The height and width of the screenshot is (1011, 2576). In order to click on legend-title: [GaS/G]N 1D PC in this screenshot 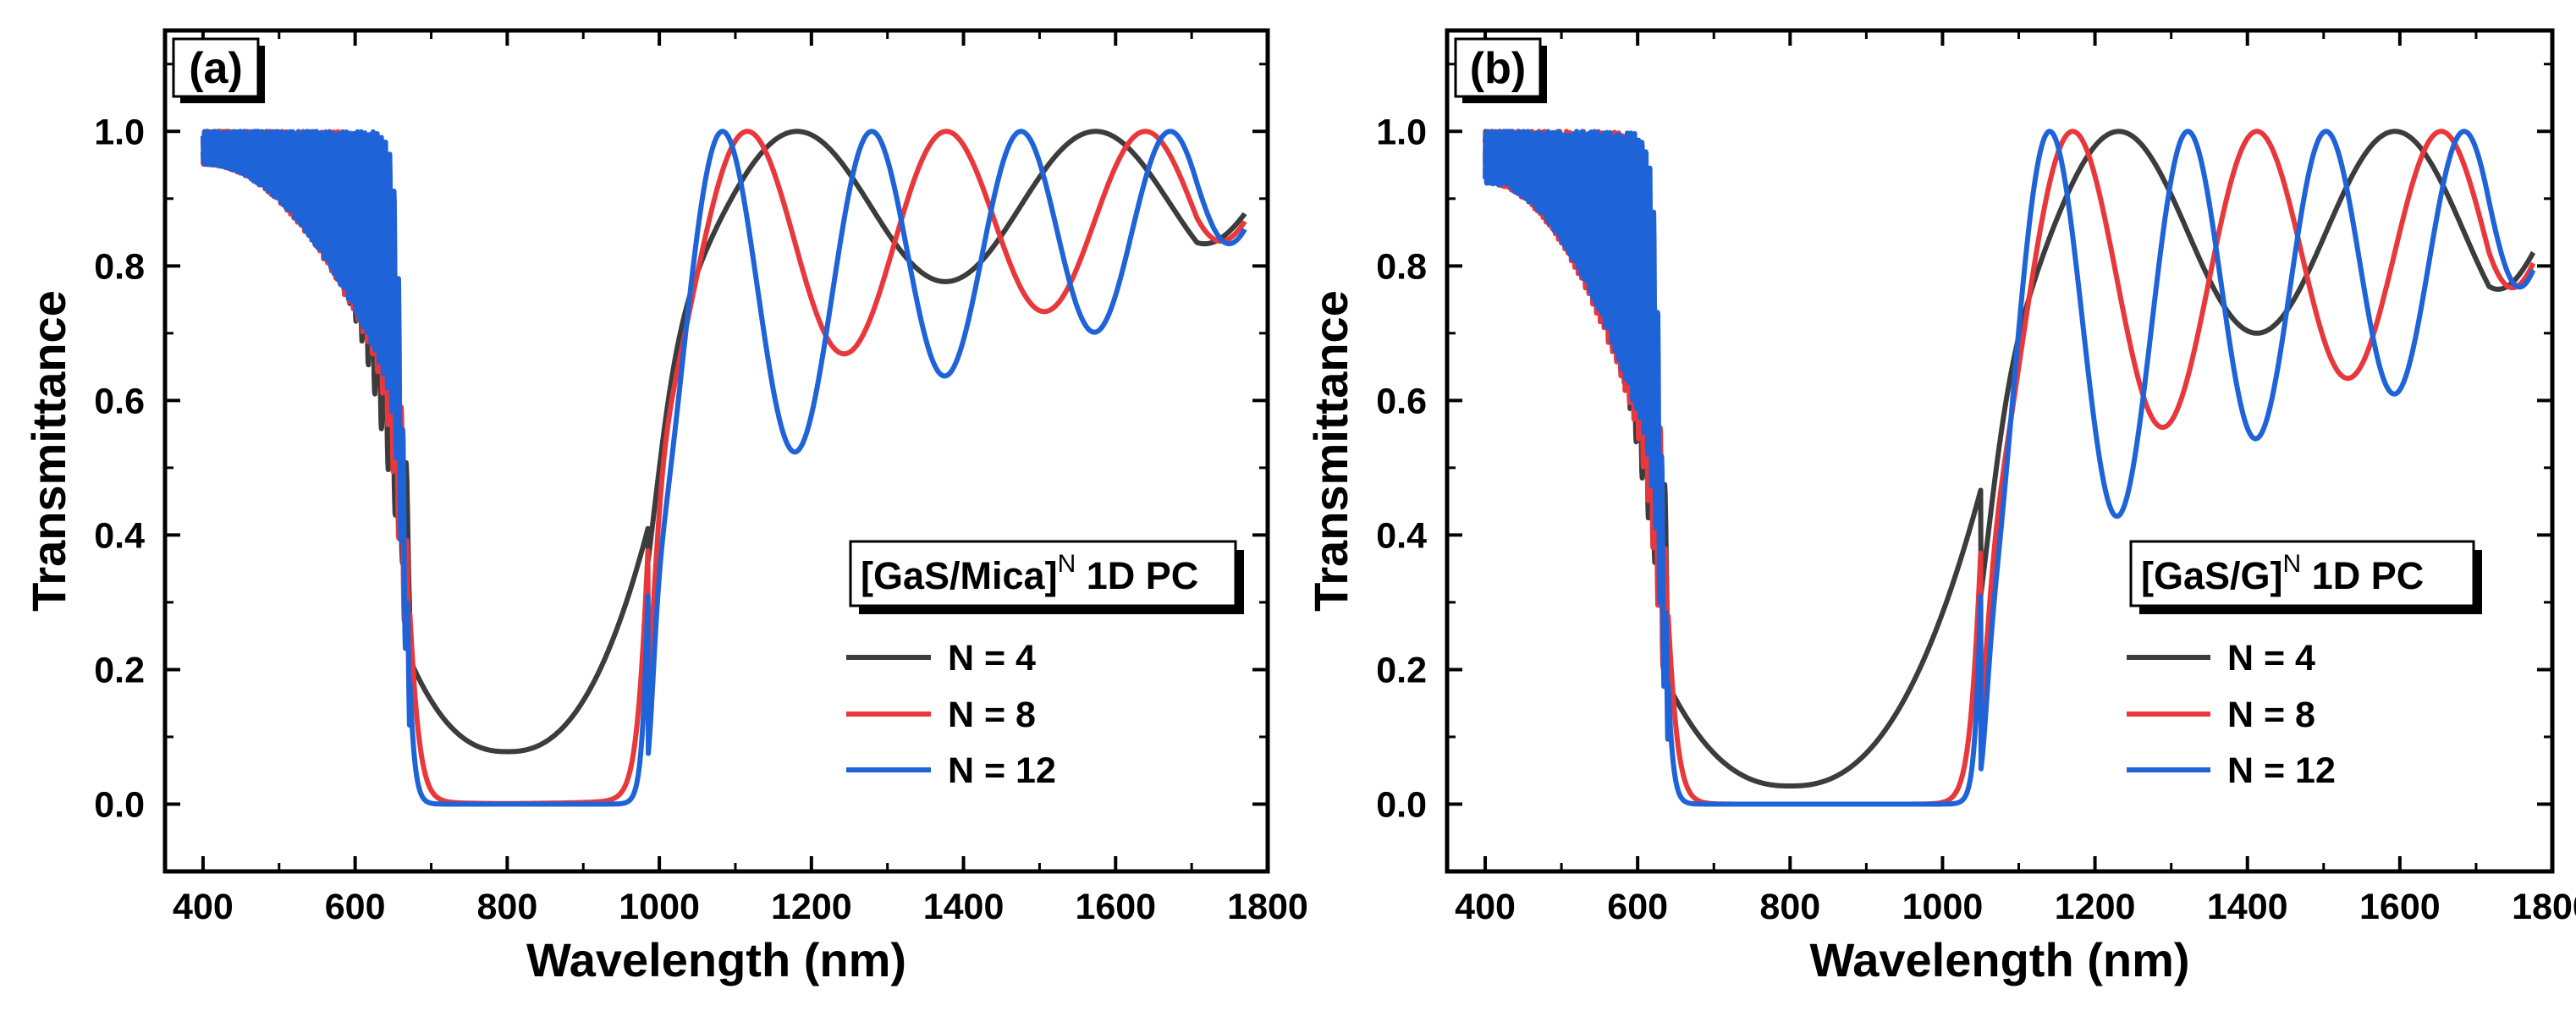, I will do `click(2282, 573)`.